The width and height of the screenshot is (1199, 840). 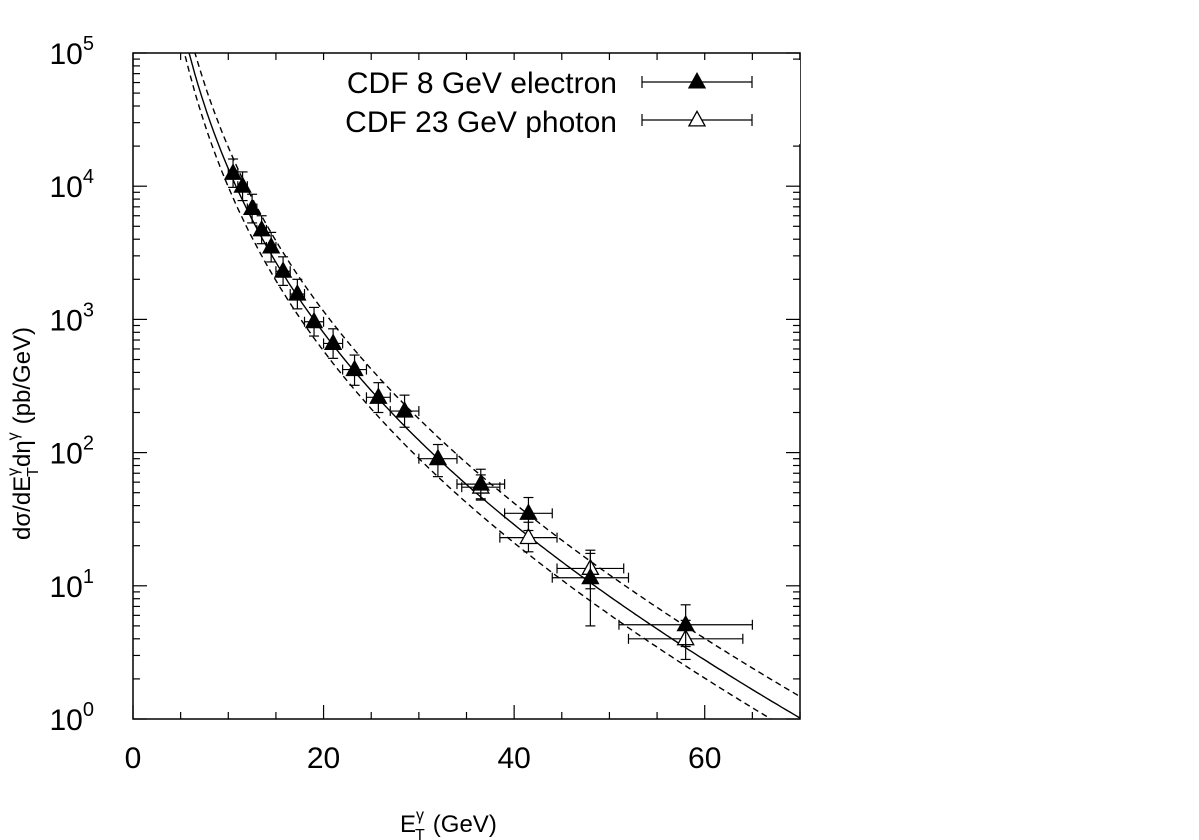 What do you see at coordinates (23, 433) in the screenshot?
I see `y-axis-label: dσ/dEγ Tdηγ(pb/GeV)` at bounding box center [23, 433].